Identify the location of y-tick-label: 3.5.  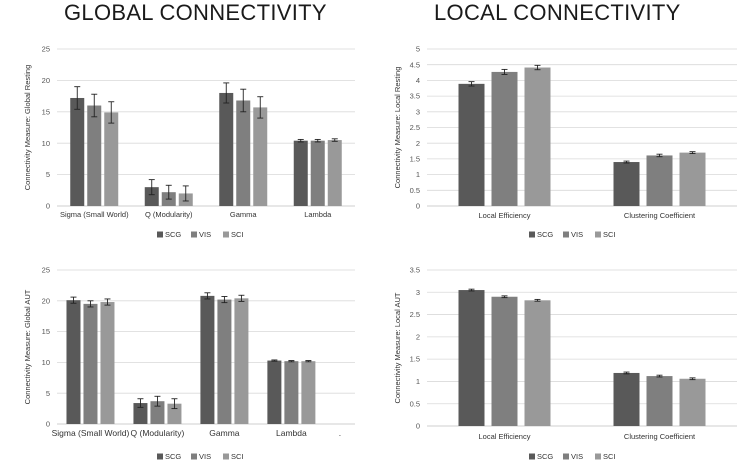
(415, 96).